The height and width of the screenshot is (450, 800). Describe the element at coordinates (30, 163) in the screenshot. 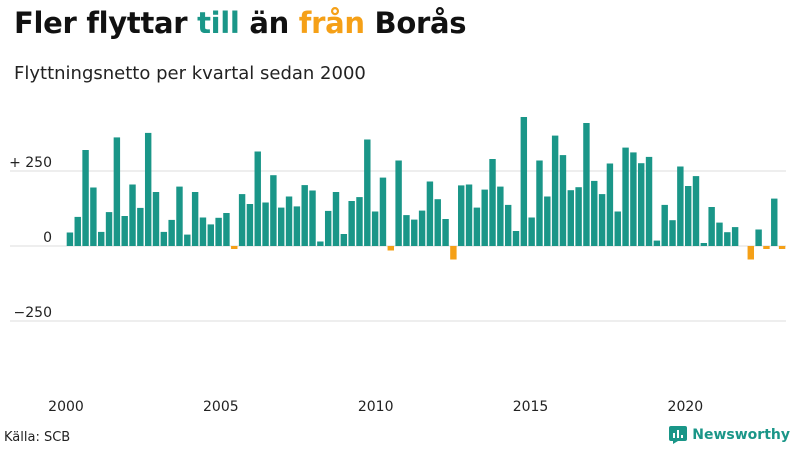

I see `y-tick-label: + 250` at that location.